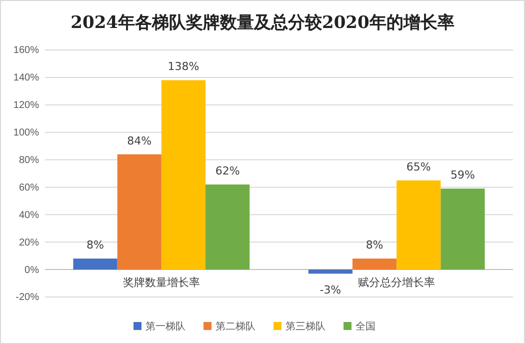  What do you see at coordinates (26, 133) in the screenshot?
I see `y-tick-label: 100%` at bounding box center [26, 133].